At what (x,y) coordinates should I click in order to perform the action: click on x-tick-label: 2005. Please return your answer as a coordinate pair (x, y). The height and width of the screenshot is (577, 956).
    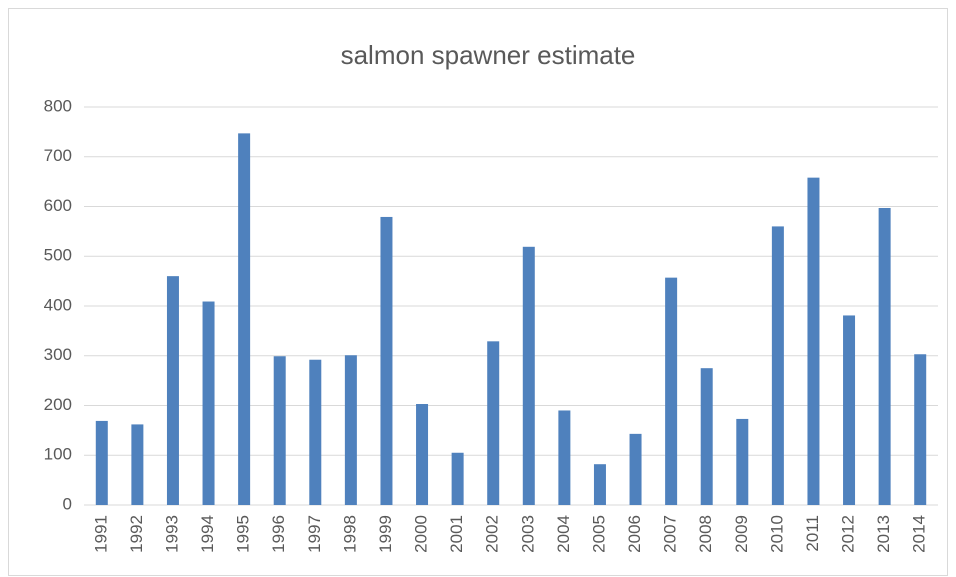
    Looking at the image, I should click on (598, 534).